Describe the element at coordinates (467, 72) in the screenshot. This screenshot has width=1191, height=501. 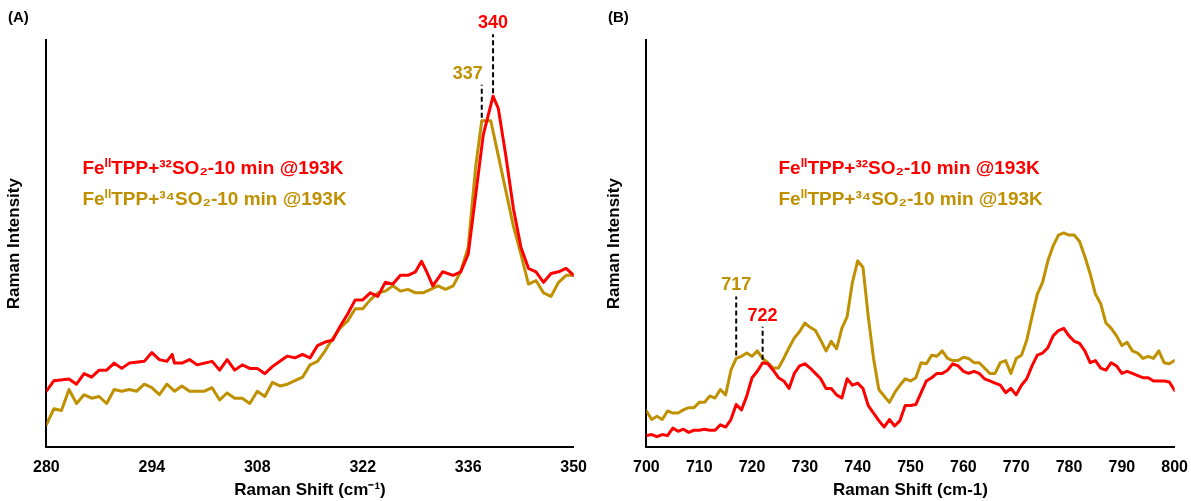
I see `annotation: 337` at that location.